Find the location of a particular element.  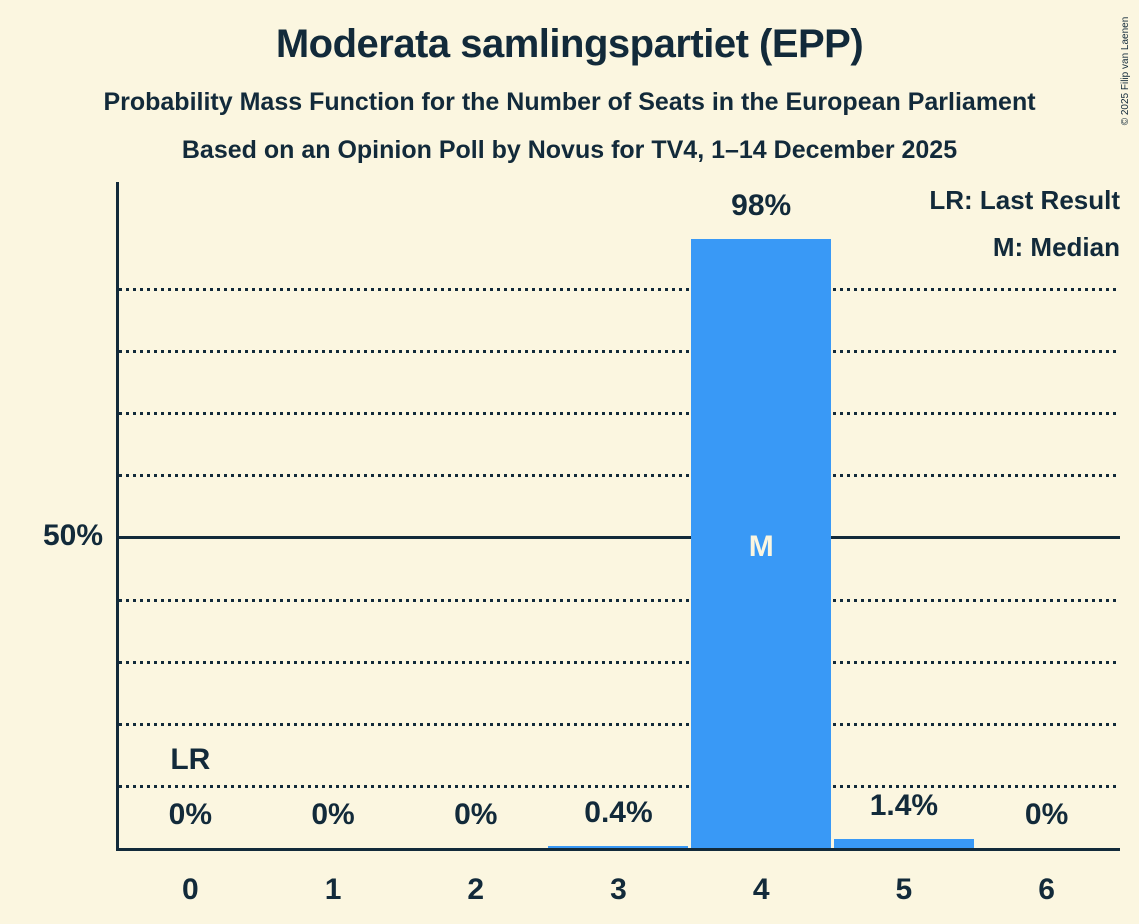

value-label-seat-0: 0% is located at coordinates (190, 814).